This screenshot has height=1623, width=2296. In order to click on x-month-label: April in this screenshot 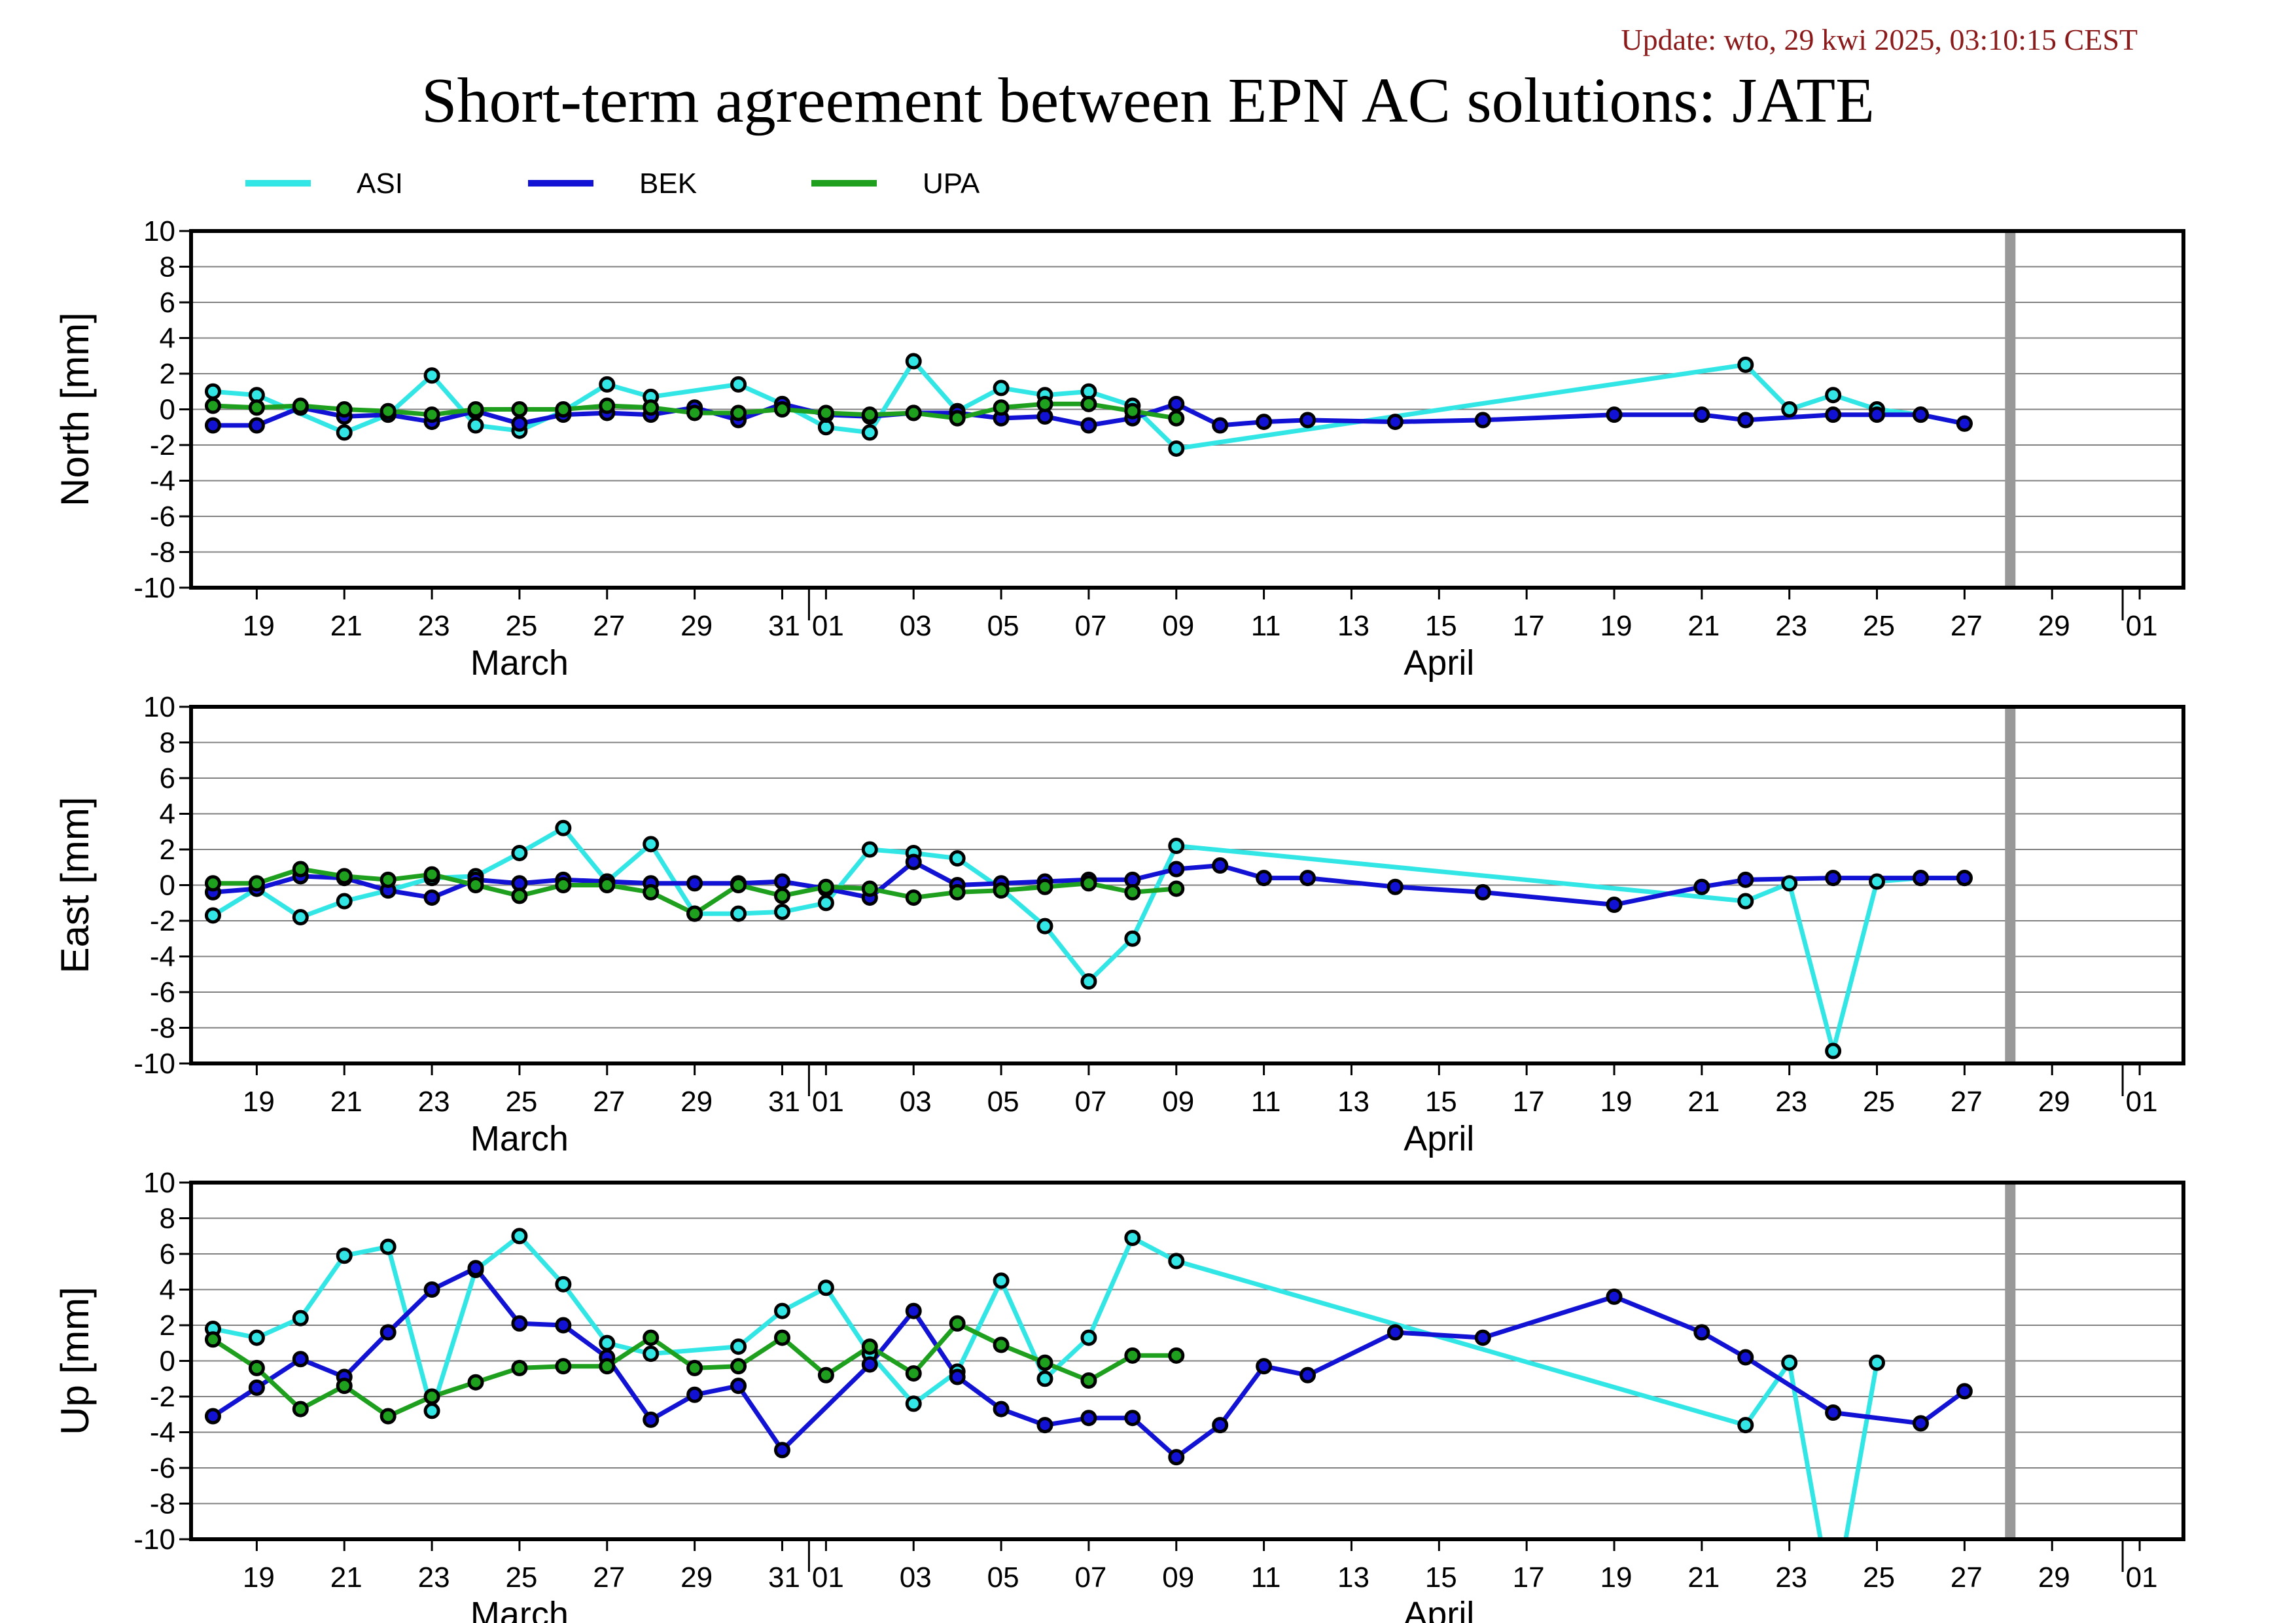, I will do `click(1439, 663)`.